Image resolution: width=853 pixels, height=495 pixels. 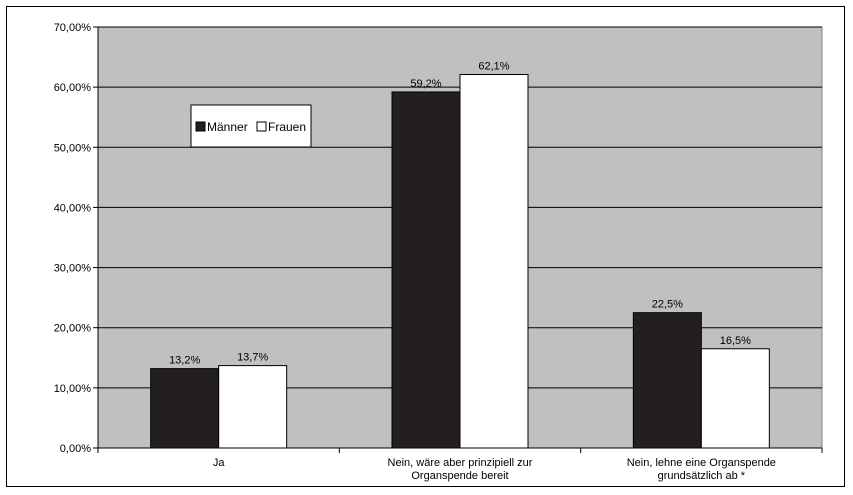 I want to click on x-category-label: Nein, wäre aber prinzipiell zur, so click(x=460, y=463).